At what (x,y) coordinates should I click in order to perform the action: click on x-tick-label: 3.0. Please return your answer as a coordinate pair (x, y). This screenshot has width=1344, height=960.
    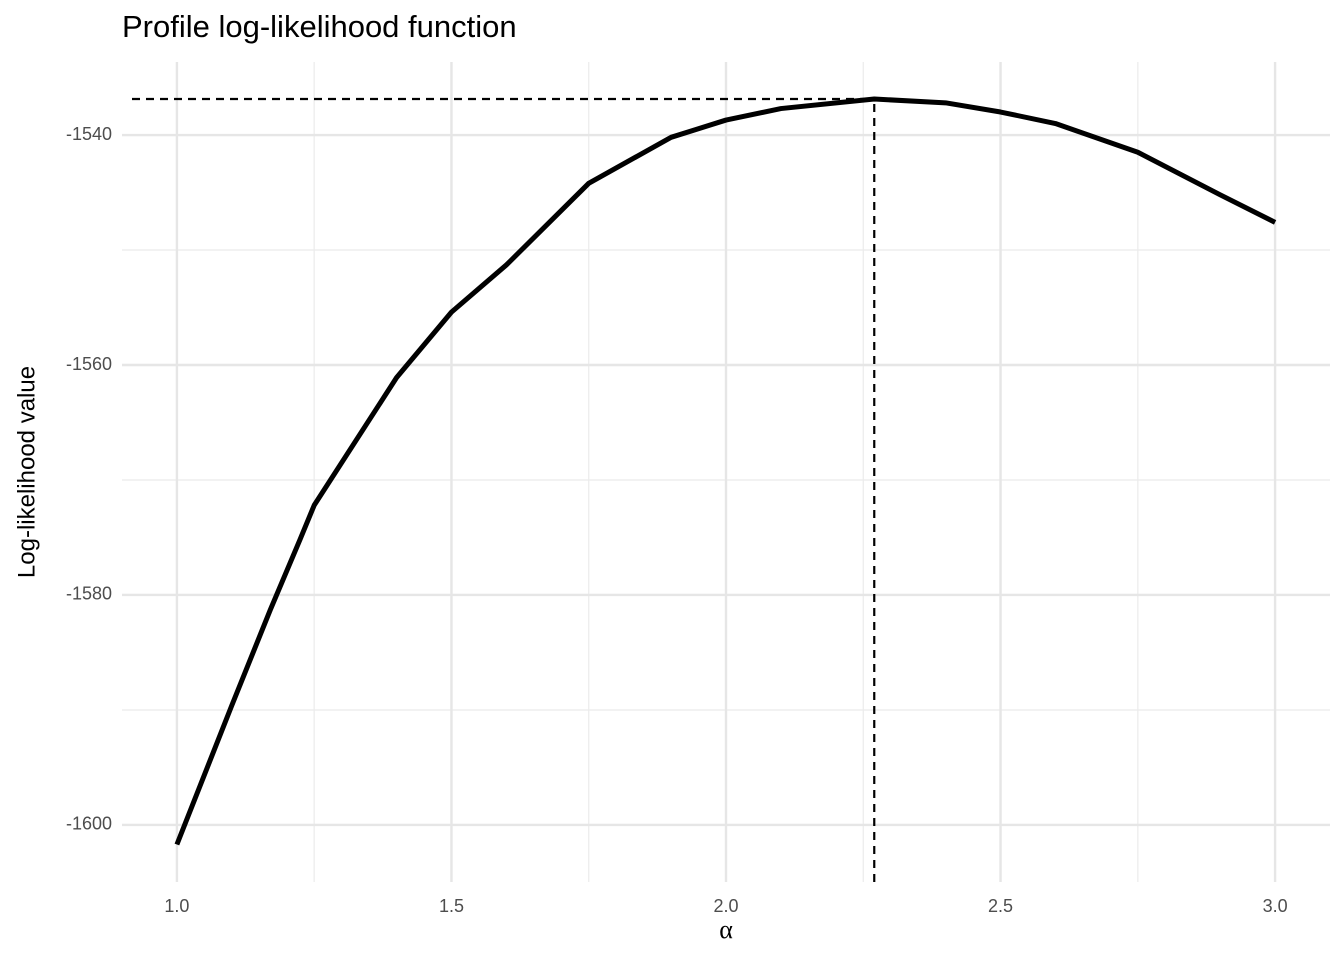
    Looking at the image, I should click on (1275, 906).